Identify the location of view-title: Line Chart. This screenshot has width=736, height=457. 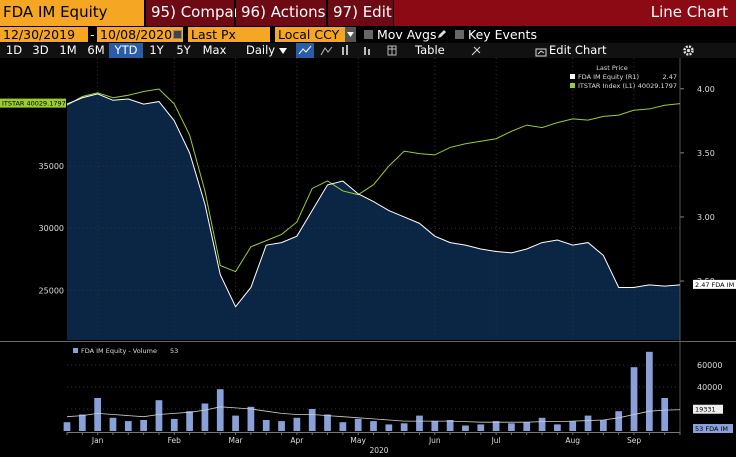
(565, 13).